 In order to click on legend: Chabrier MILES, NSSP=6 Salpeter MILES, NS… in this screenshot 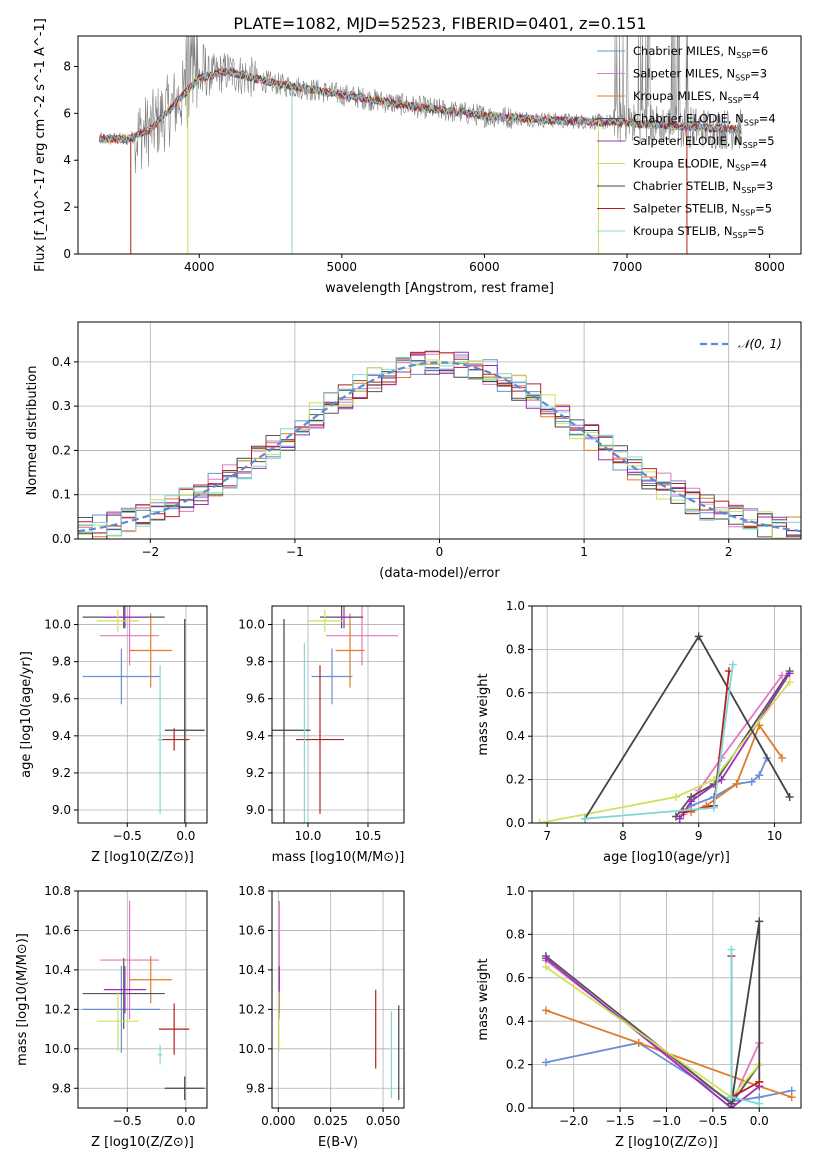, I will do `click(686, 142)`.